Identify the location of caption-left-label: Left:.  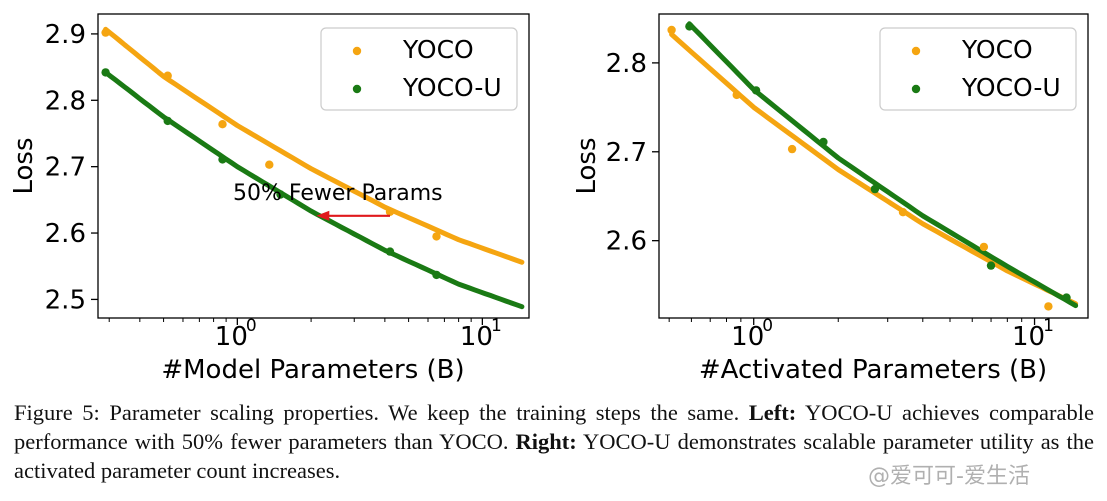
(772, 412).